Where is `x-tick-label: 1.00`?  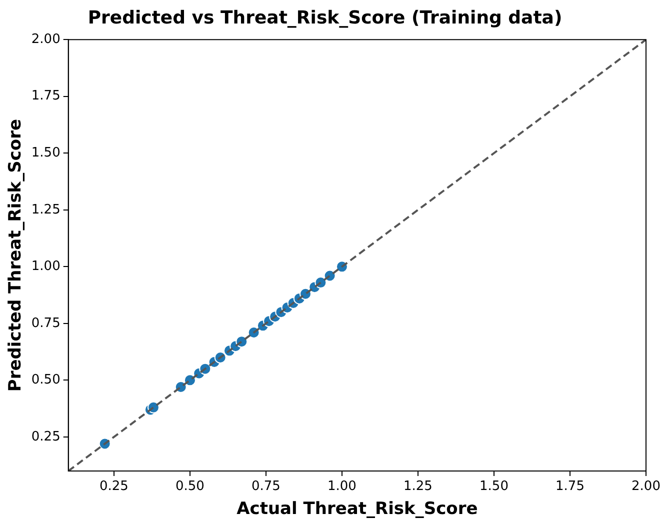 x-tick-label: 1.00 is located at coordinates (341, 486).